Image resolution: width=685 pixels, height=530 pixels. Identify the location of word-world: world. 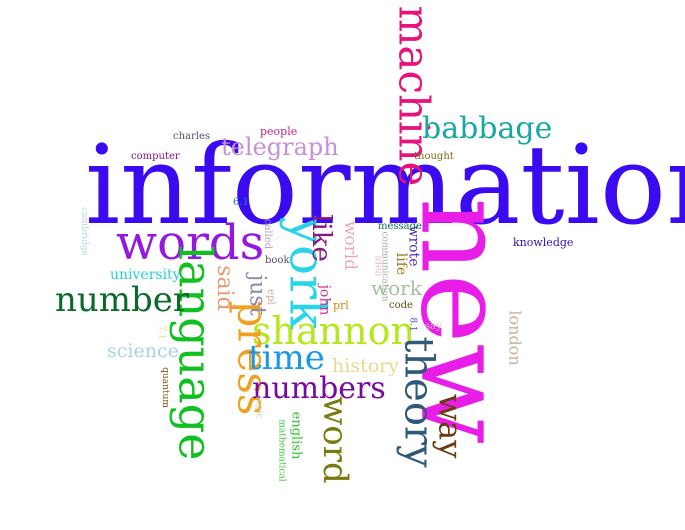
(350, 245).